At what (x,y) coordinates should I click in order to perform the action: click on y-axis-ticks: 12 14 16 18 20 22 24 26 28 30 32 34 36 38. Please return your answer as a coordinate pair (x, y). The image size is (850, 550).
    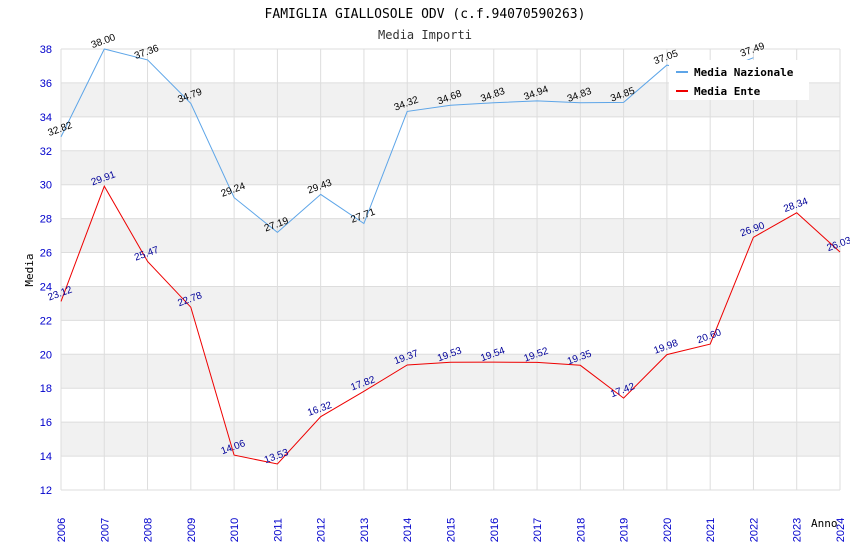
    Looking at the image, I should click on (46, 270).